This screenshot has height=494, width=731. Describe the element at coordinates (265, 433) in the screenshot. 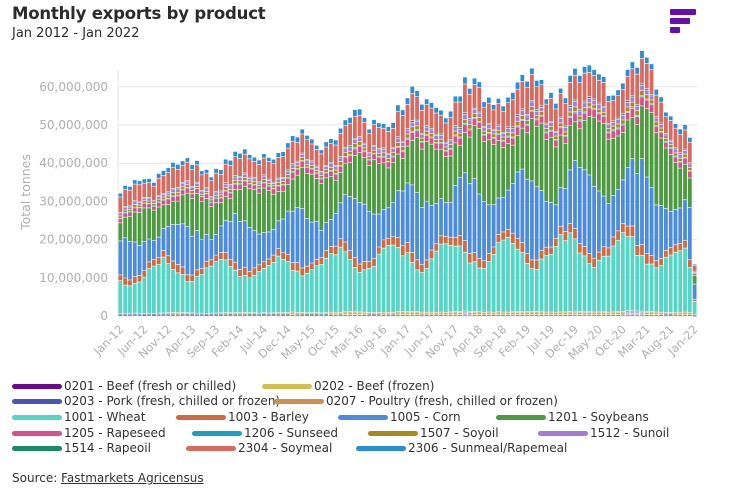

I see `legend-item: 1206 - Sunseed` at that location.